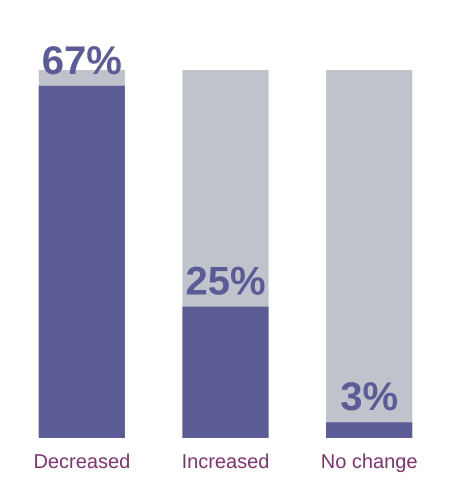 This screenshot has width=451, height=483. Describe the element at coordinates (225, 282) in the screenshot. I see `data-label: 25%` at that location.